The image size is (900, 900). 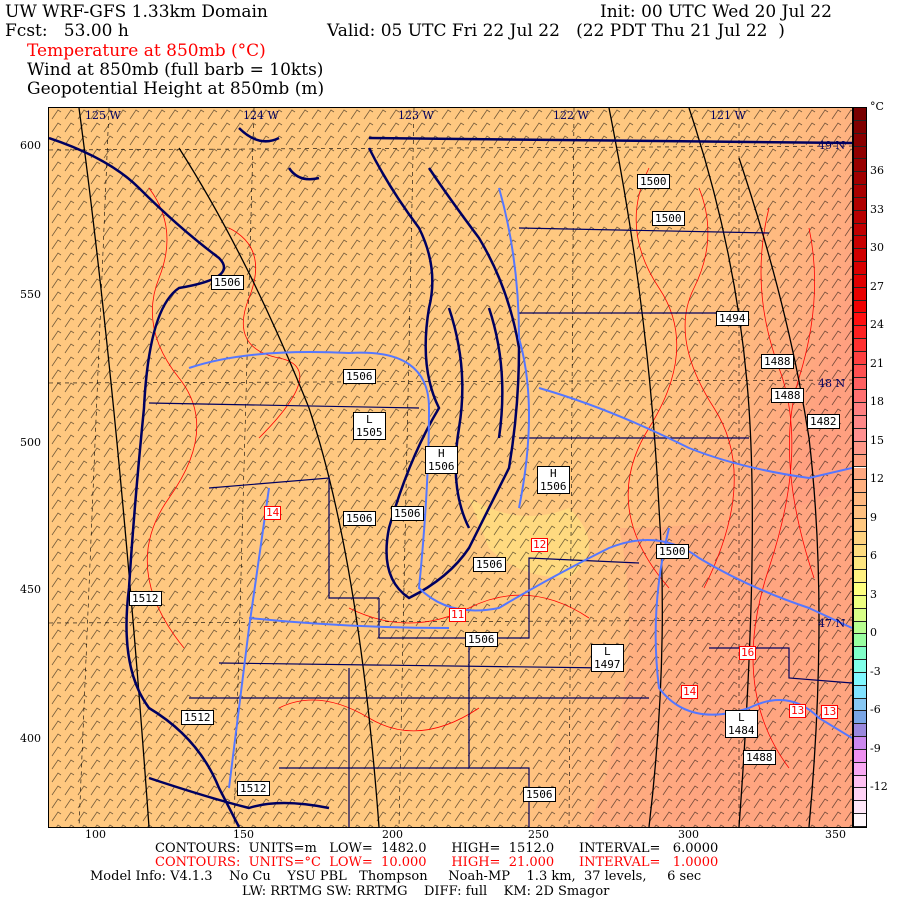 I want to click on temperature-contour-label: 12, so click(x=540, y=545).